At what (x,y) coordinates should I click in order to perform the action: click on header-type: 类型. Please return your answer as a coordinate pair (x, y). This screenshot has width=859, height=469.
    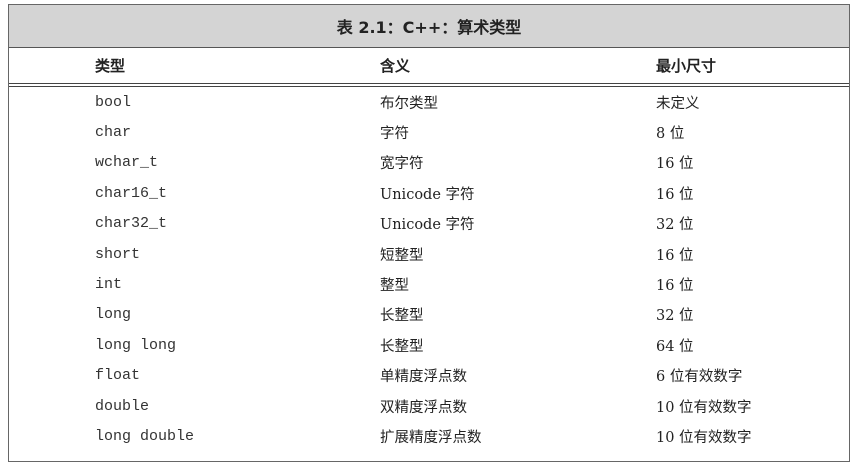
    Looking at the image, I should click on (110, 66).